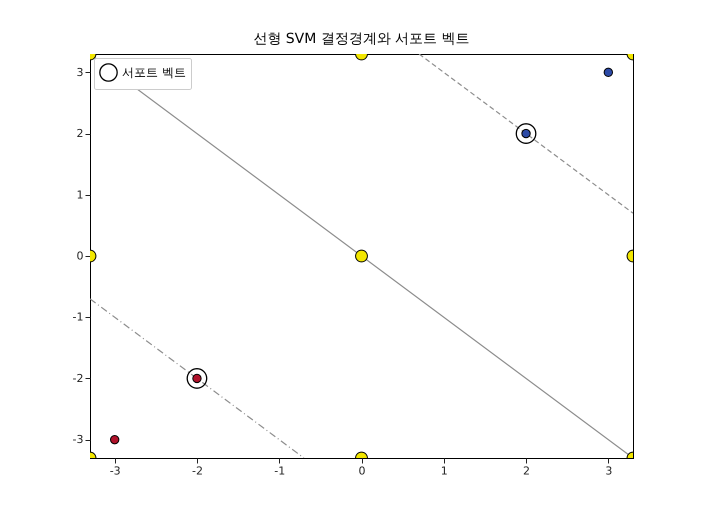  Describe the element at coordinates (362, 471) in the screenshot. I see `x-tick-label: 0` at that location.